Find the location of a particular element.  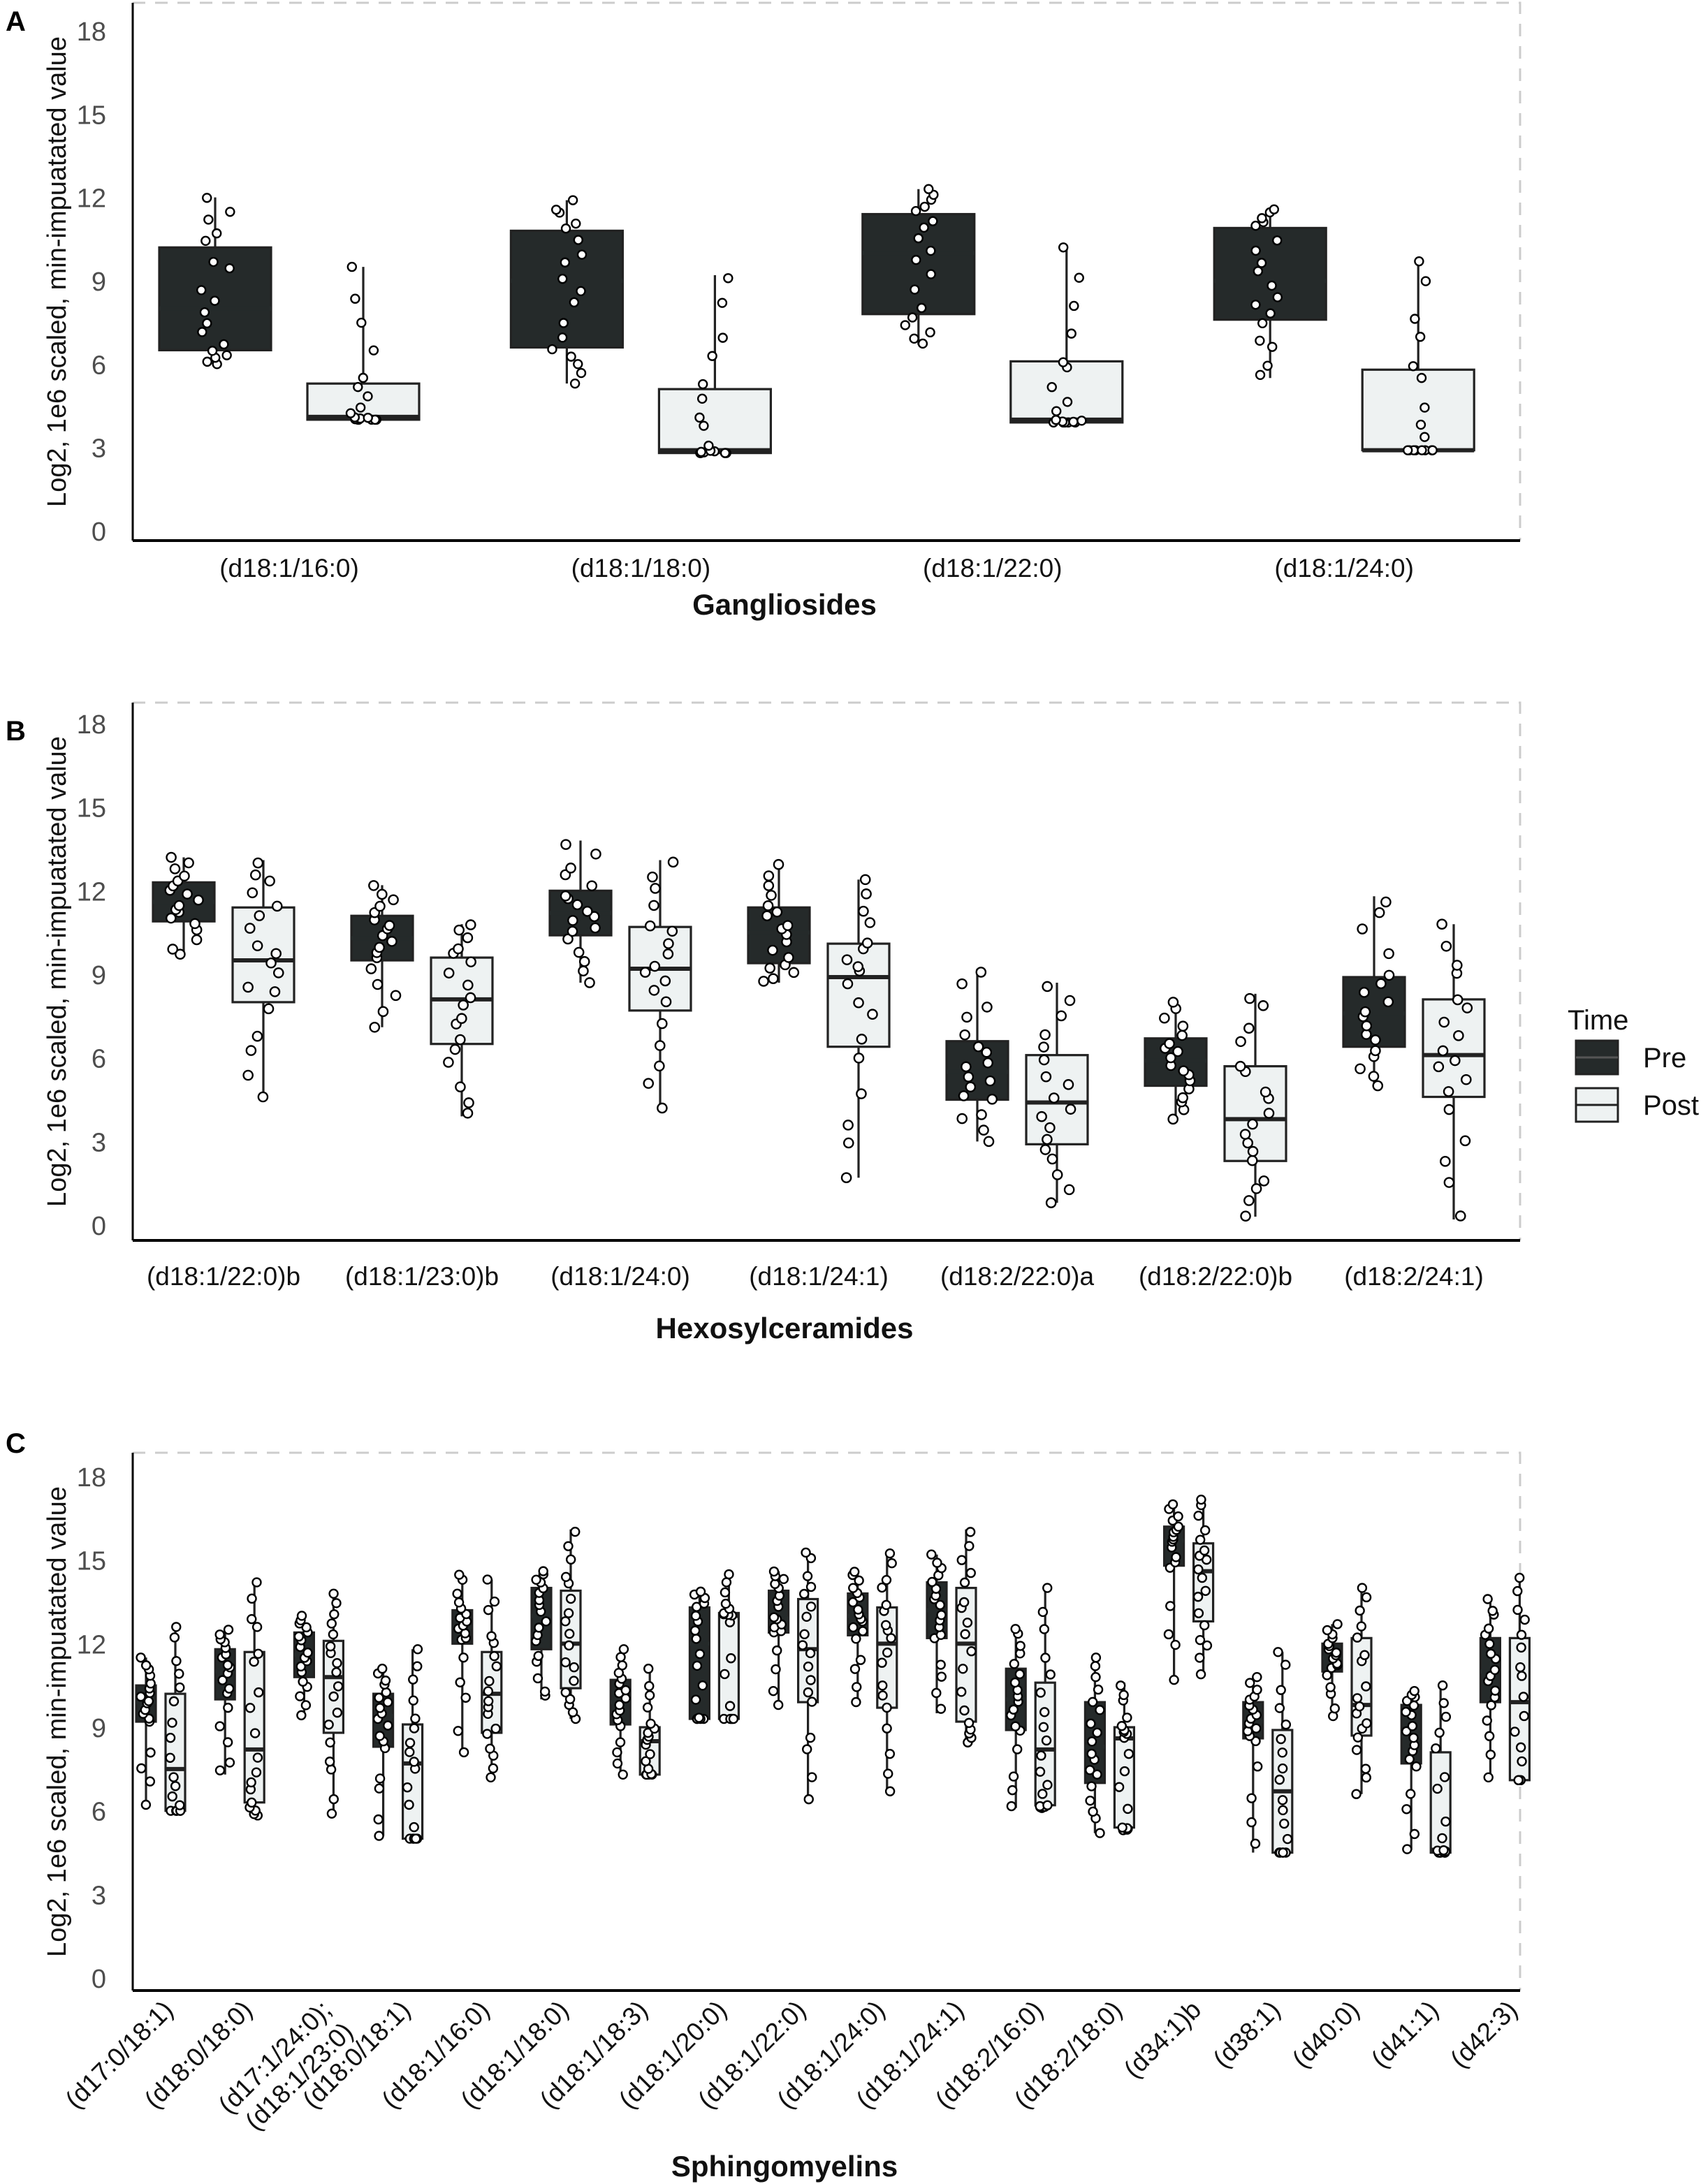

x-axis-title: Hexosylceramides is located at coordinates (785, 1328).